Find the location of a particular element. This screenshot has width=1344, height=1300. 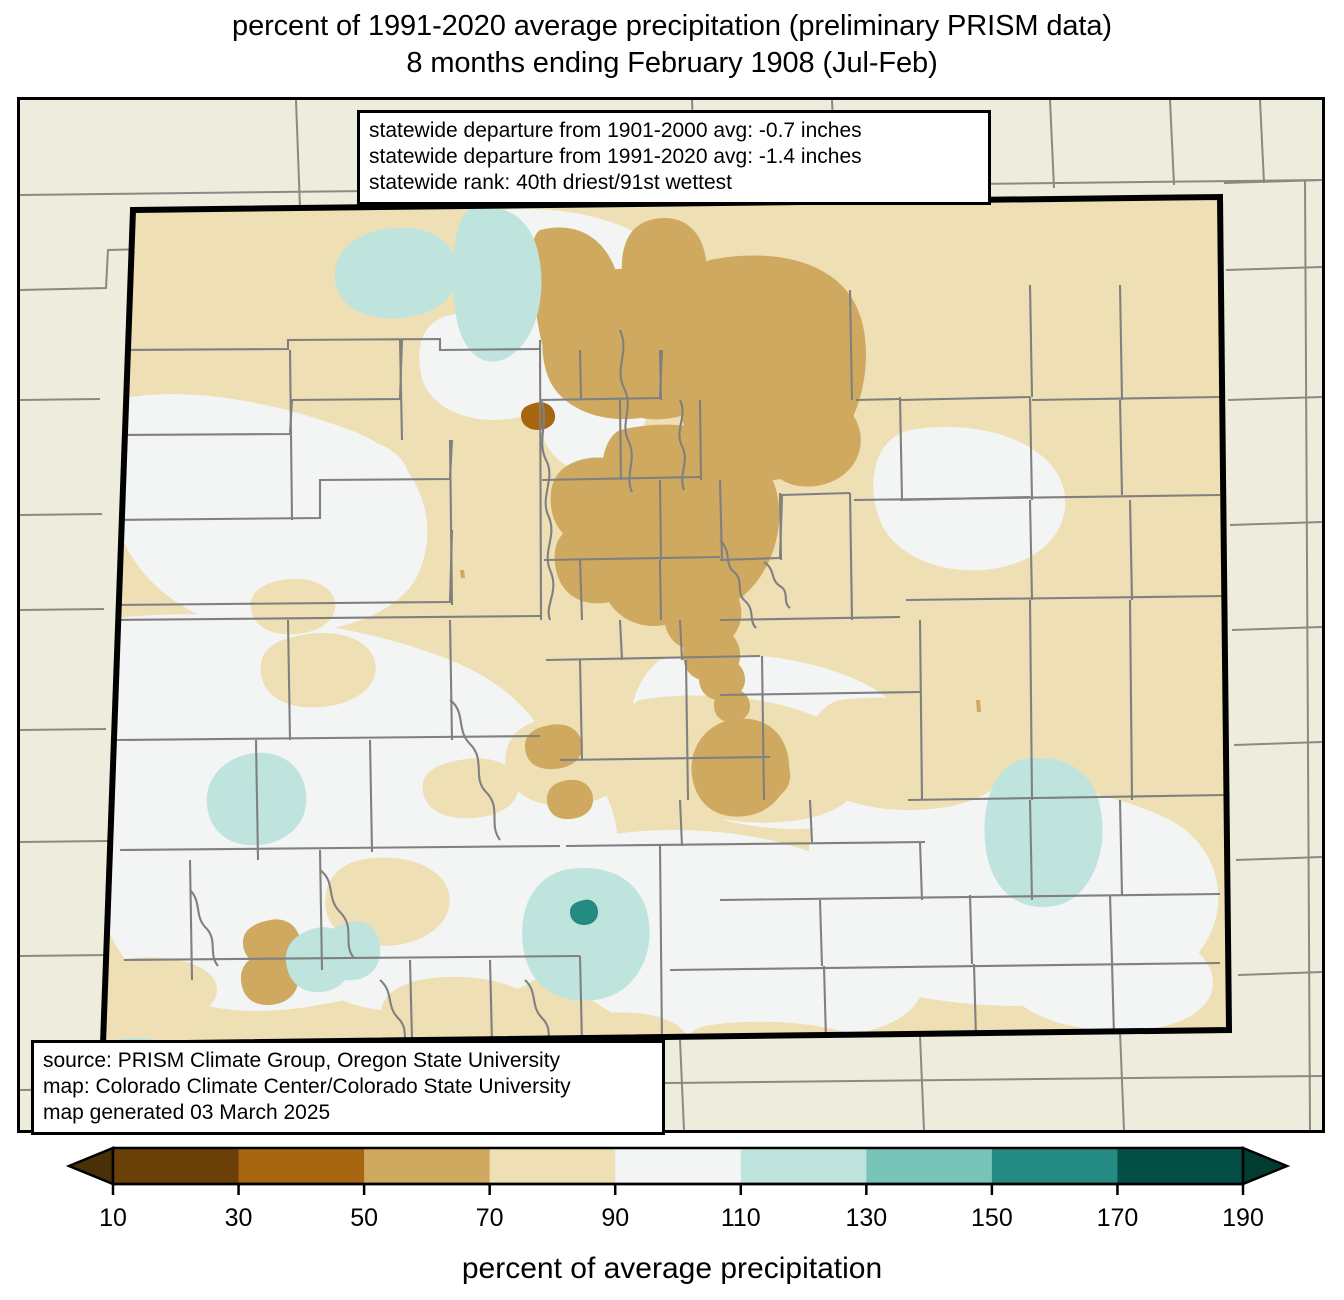

colorbar-tick-label: 190 is located at coordinates (1243, 1218).